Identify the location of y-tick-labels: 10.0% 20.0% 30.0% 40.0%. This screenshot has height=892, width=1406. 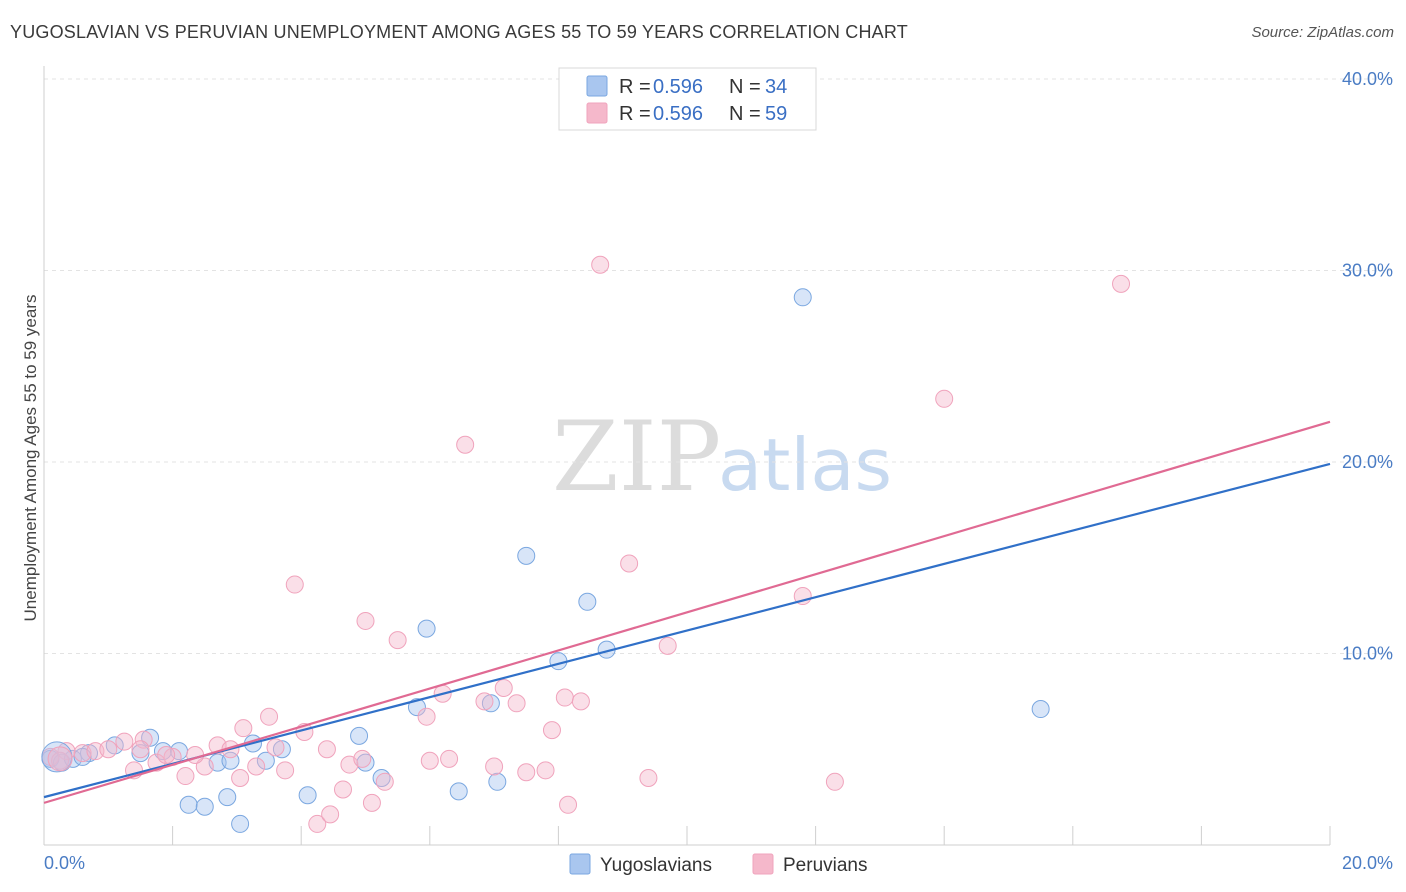
(1367, 366).